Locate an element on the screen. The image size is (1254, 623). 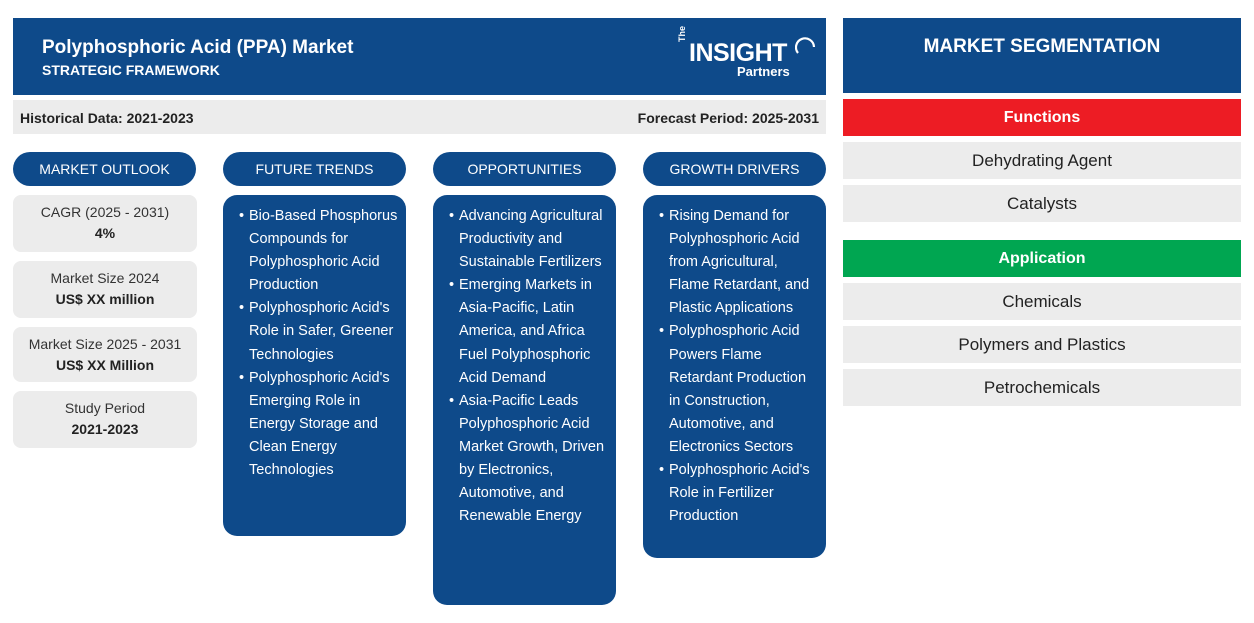
segment-item-polymers-and-plastics: Polymers and Plastics is located at coordinates (1042, 344).